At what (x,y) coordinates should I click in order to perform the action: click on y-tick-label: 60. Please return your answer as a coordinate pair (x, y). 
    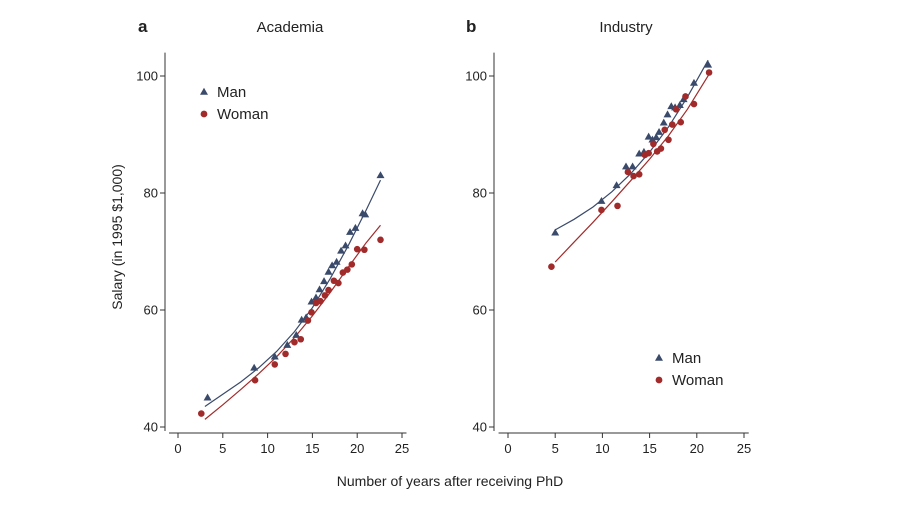
    Looking at the image, I should click on (151, 310).